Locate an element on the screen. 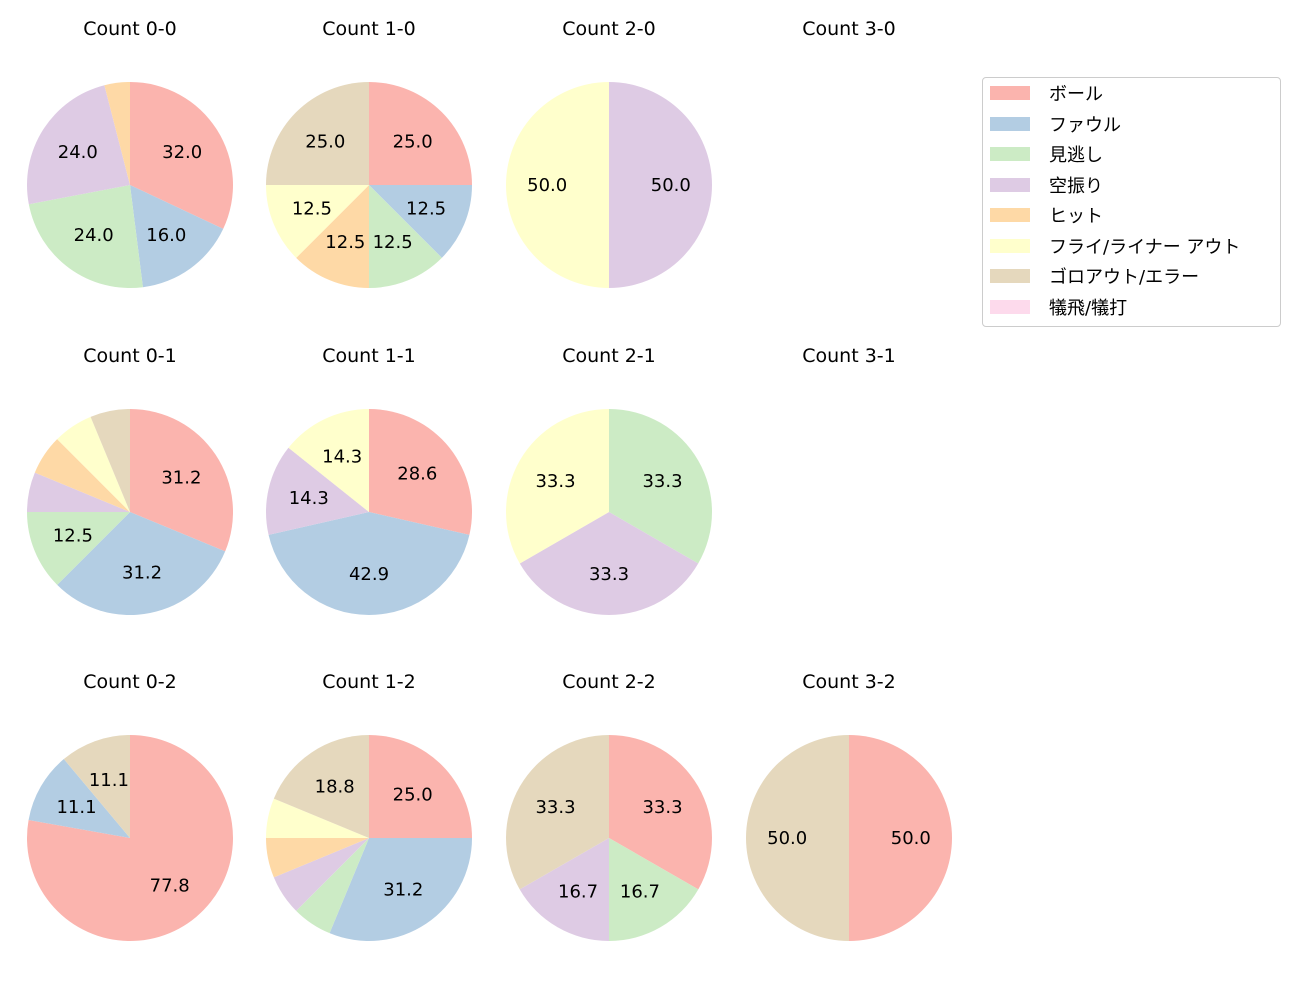  legend-label: ヒット is located at coordinates (1076, 216).